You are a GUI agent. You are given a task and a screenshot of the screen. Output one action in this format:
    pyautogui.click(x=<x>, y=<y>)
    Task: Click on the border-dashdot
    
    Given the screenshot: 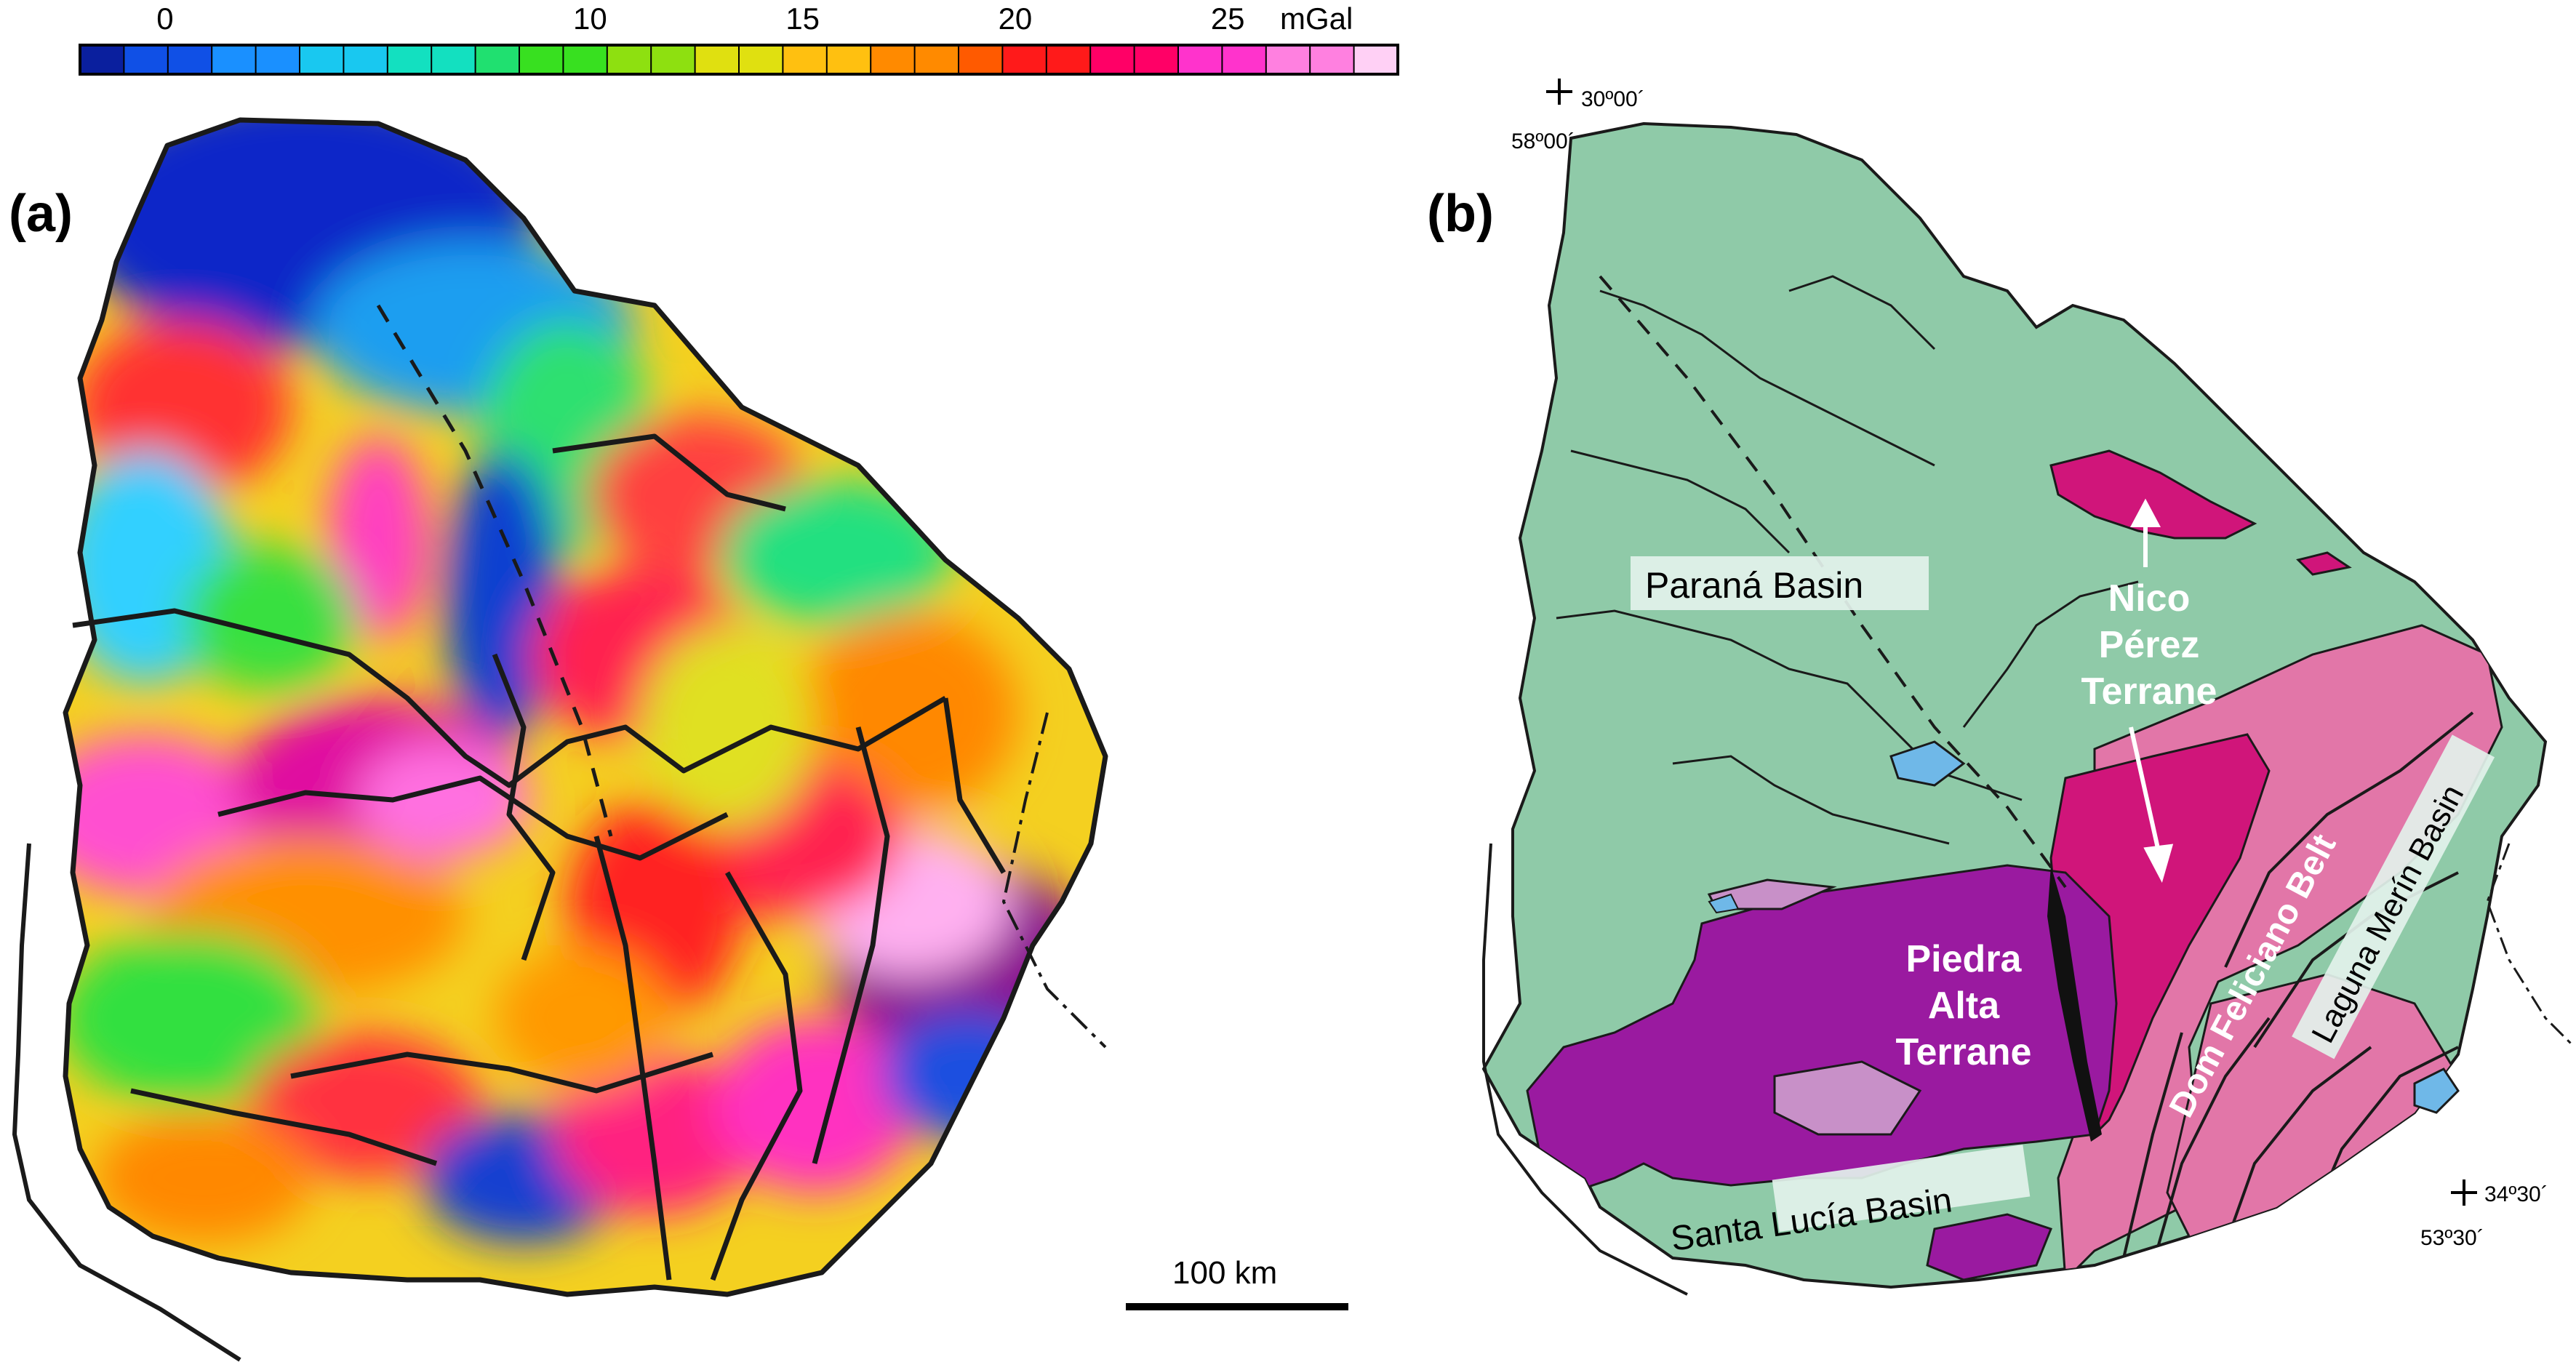 What is the action you would take?
    pyautogui.click(x=1054, y=880)
    